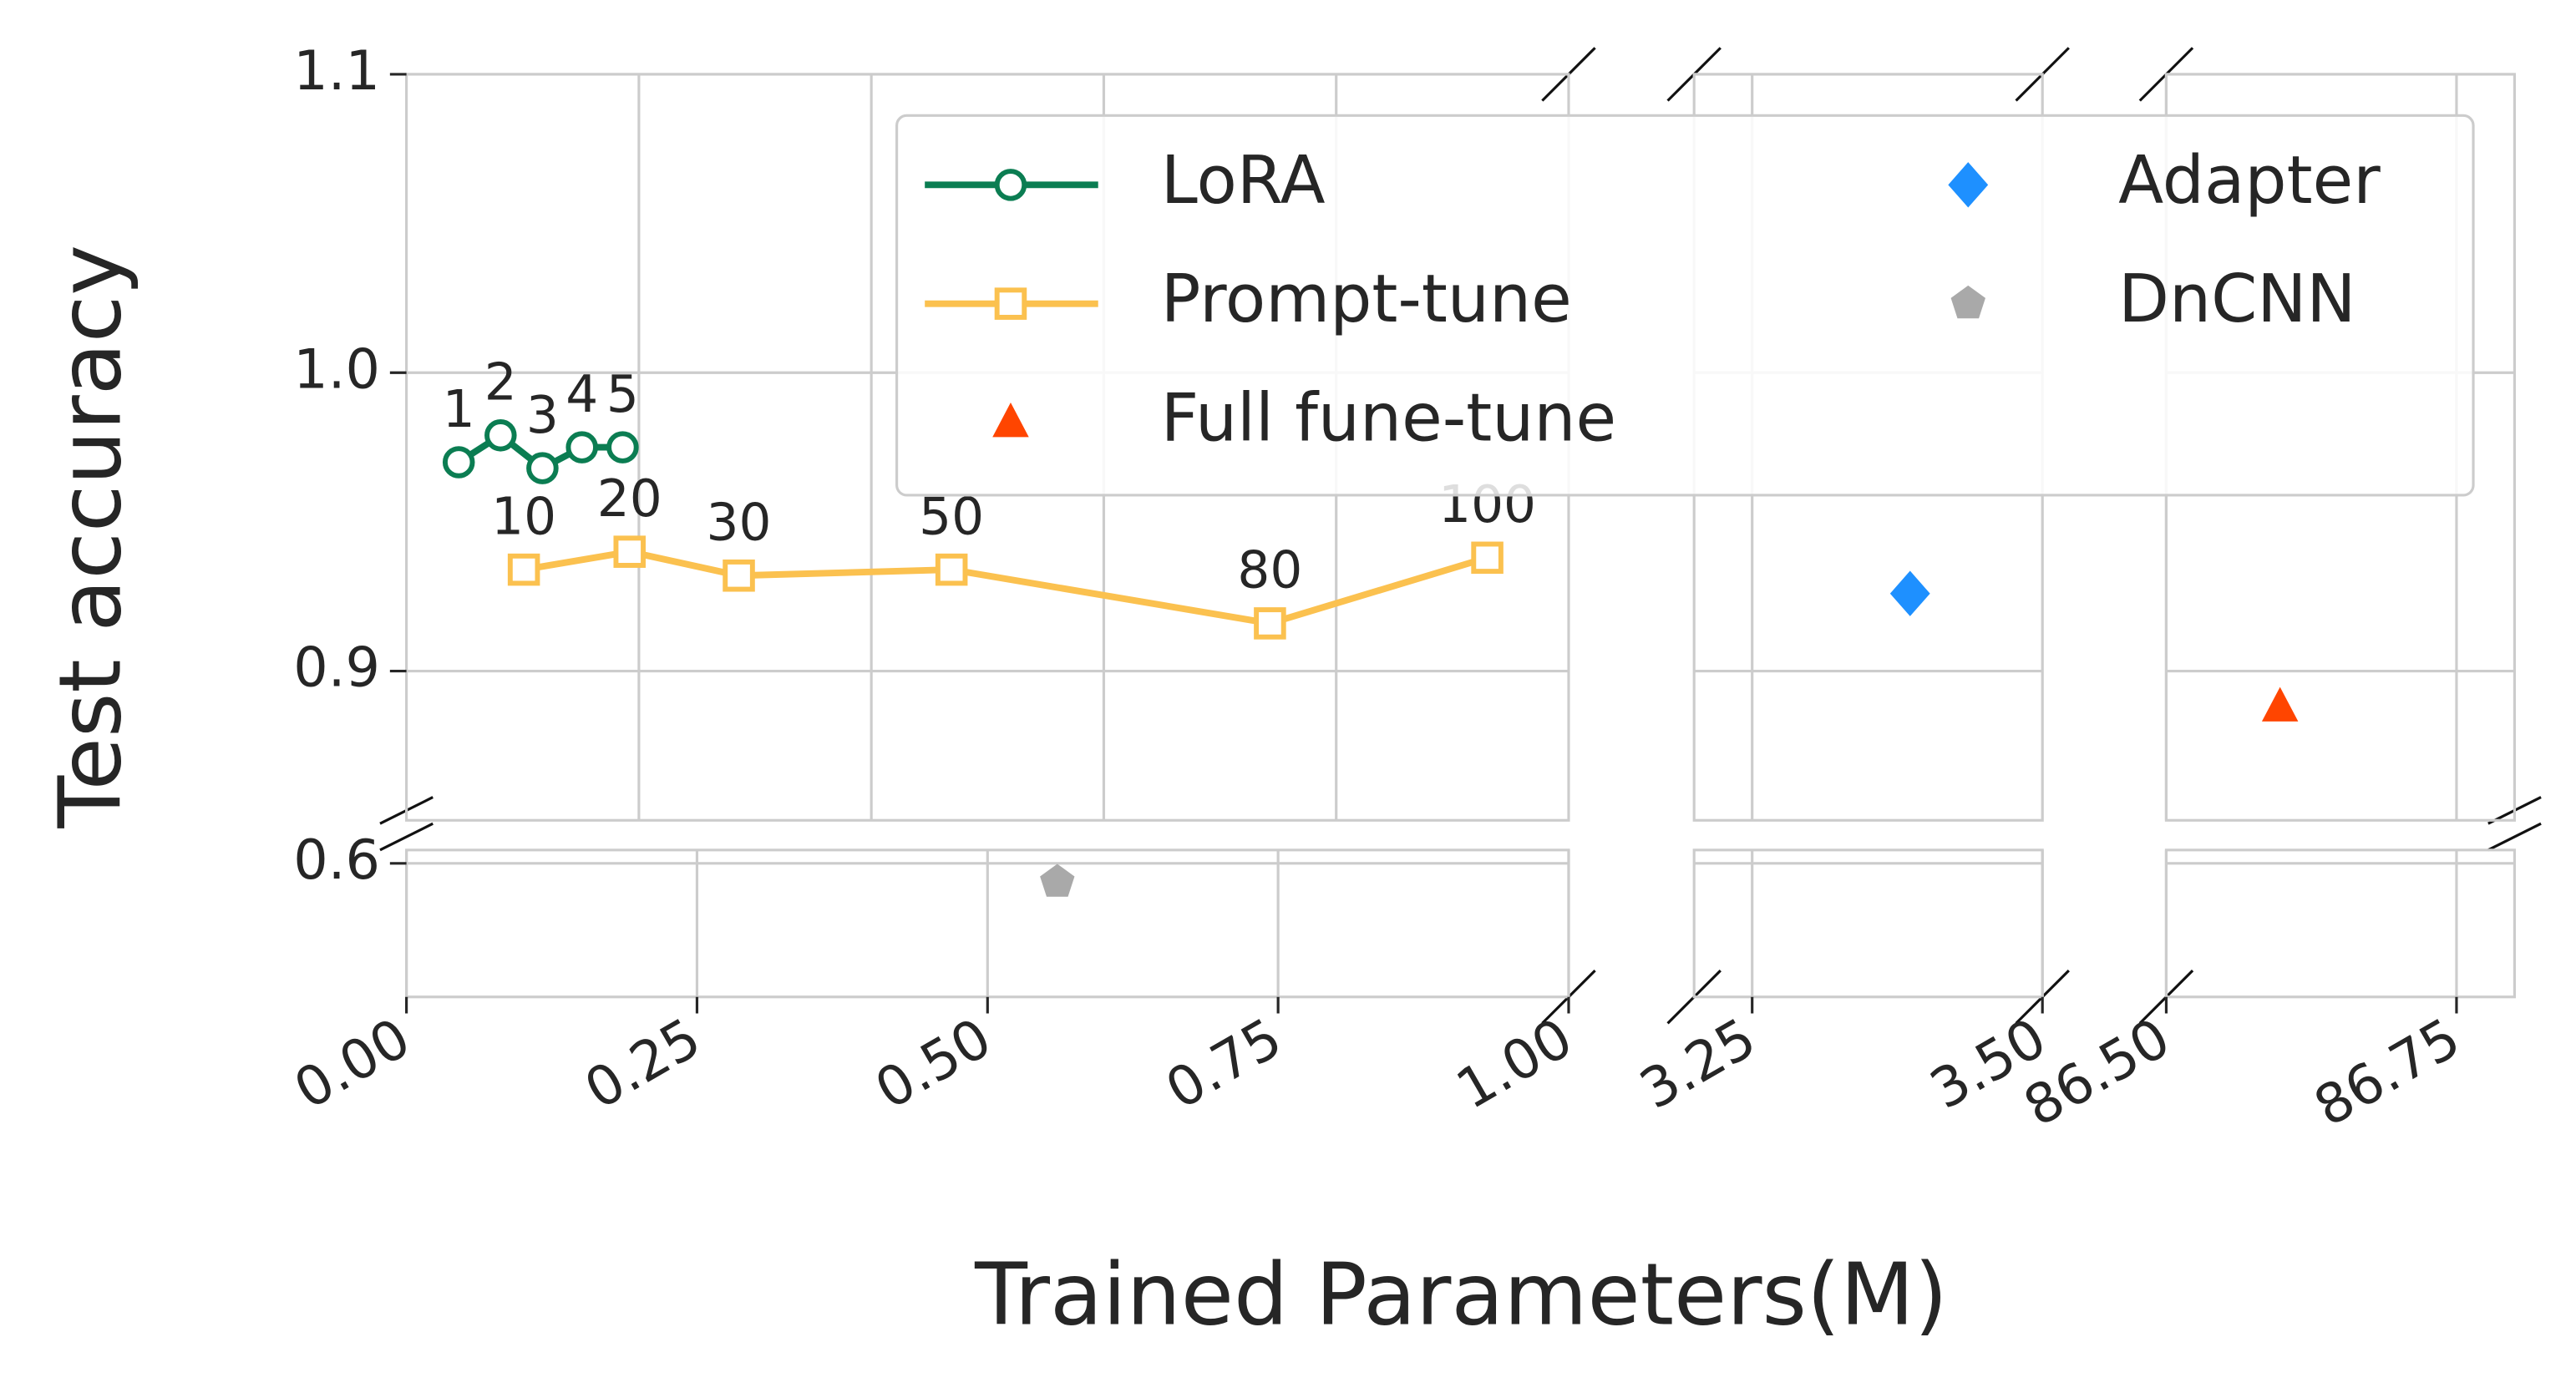 The width and height of the screenshot is (2576, 1398). I want to click on point-label: 20, so click(629, 499).